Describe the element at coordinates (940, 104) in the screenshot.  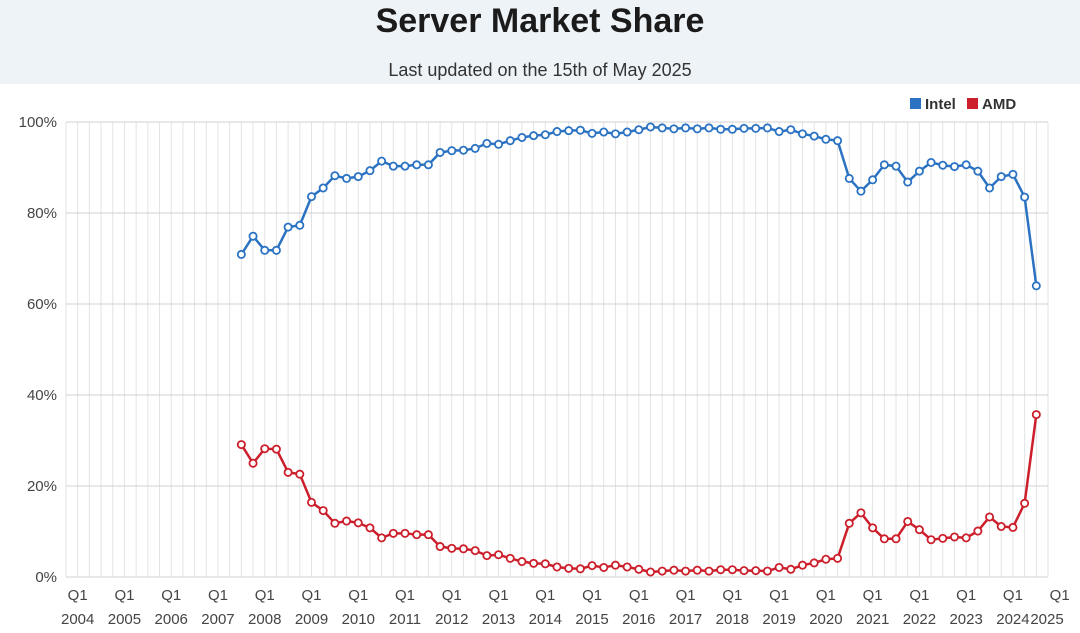
I see `legend-label-intel: Intel` at that location.